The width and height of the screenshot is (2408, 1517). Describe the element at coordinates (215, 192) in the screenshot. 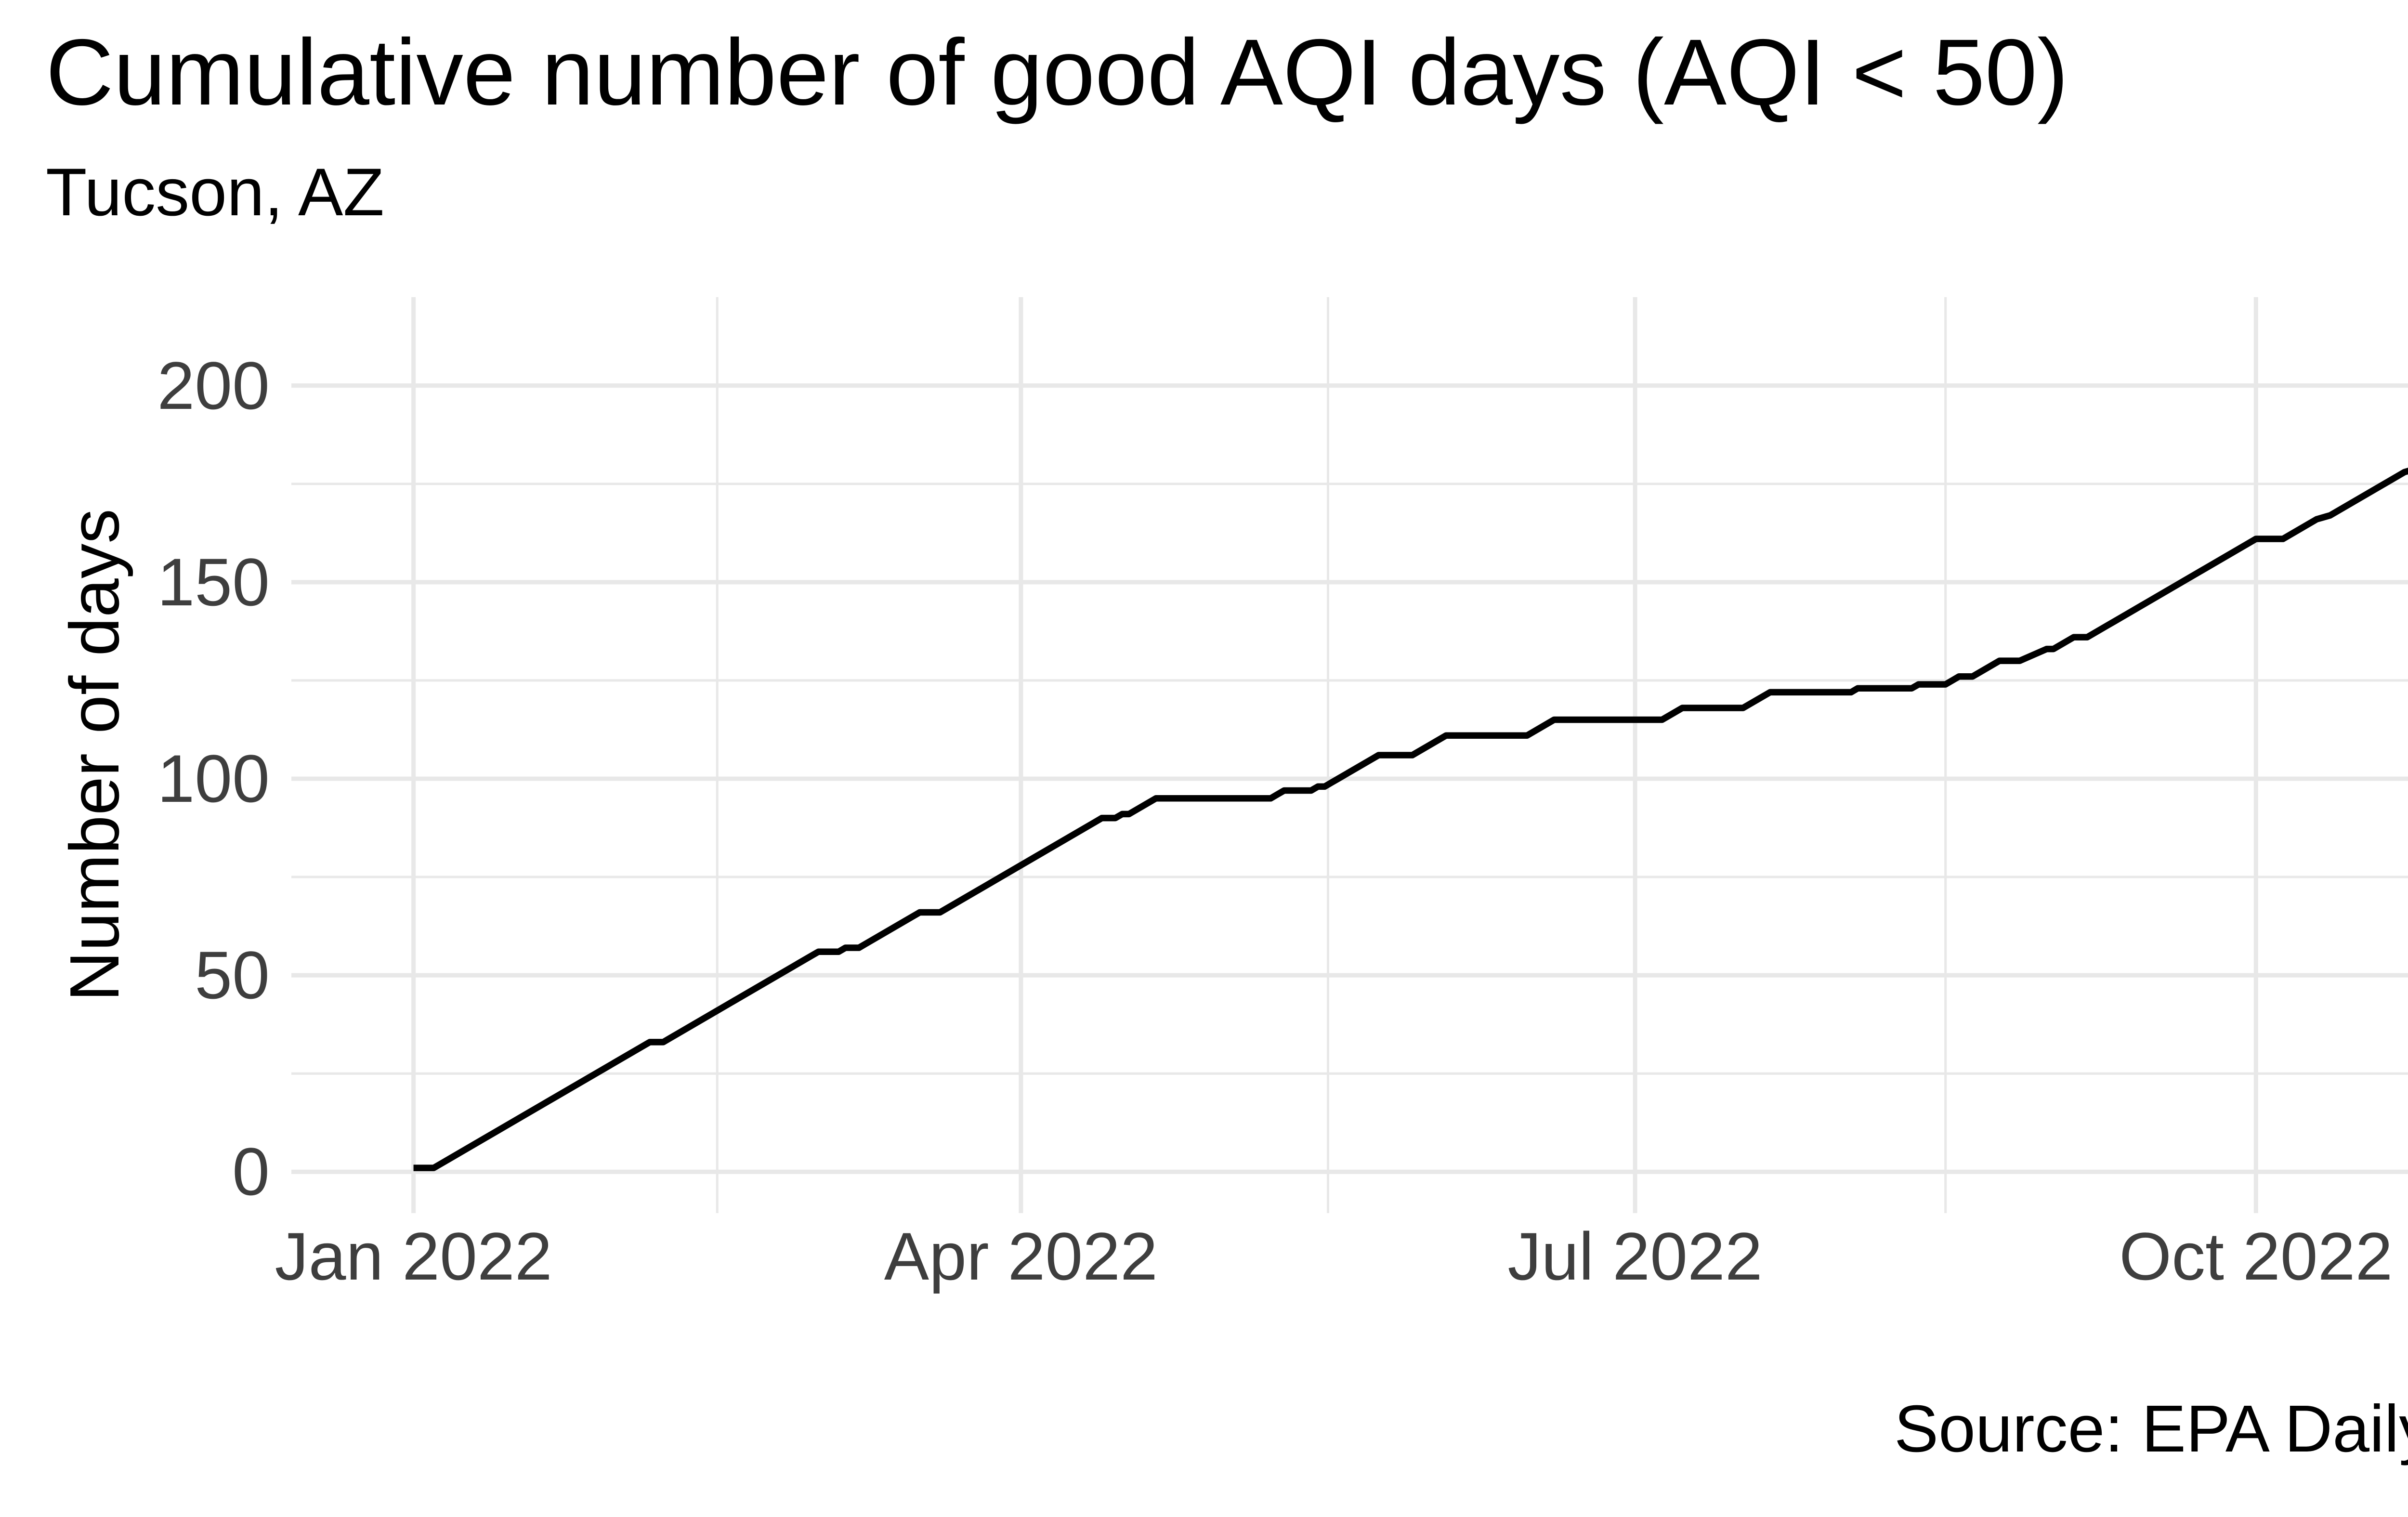

I see `chart-subtitle: Tucson, AZ` at that location.